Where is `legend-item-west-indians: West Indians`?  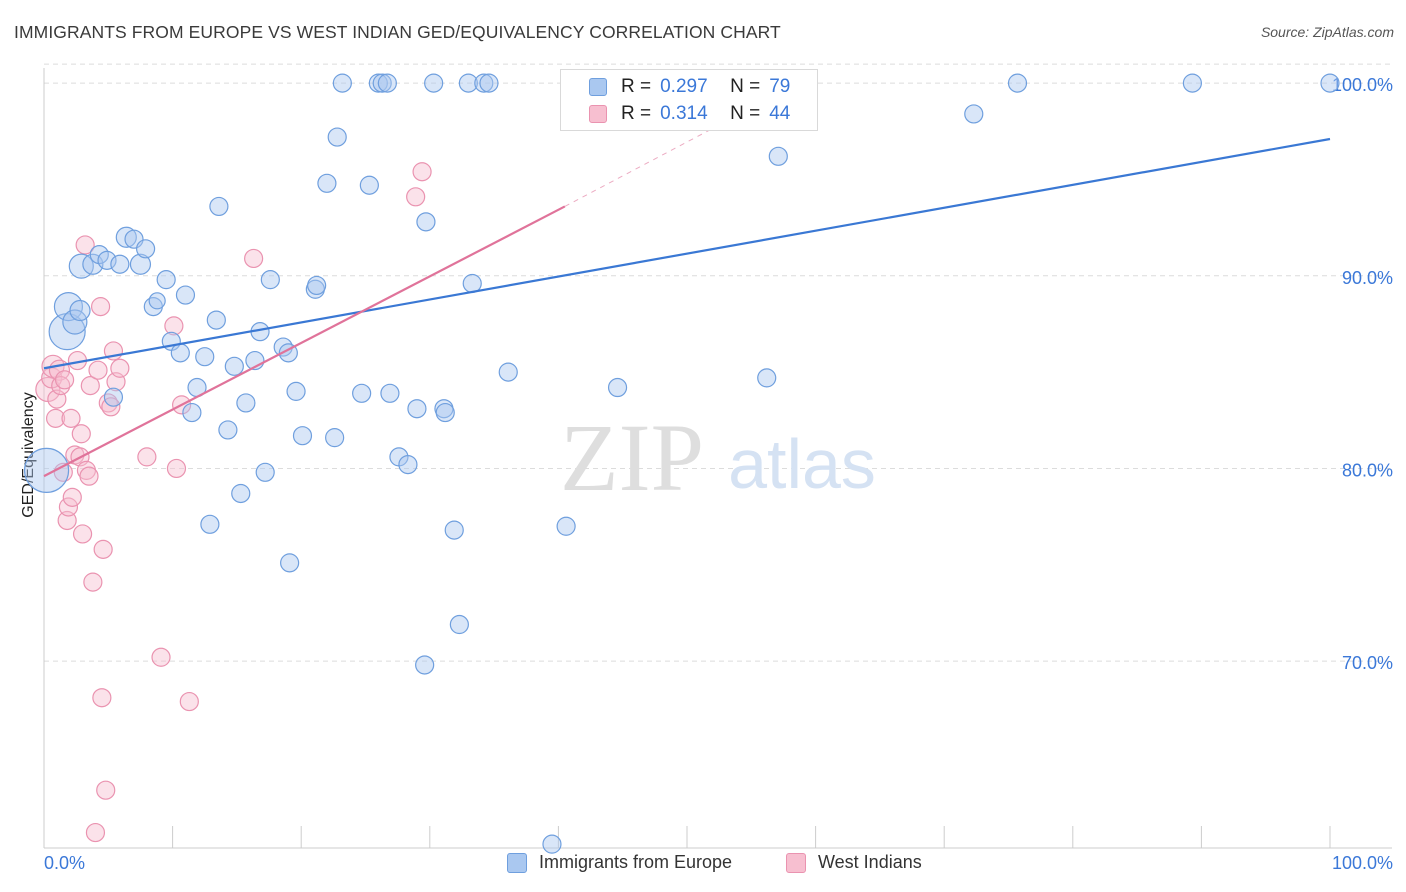
legend-item-west-indians: West Indians is located at coordinates (854, 862).